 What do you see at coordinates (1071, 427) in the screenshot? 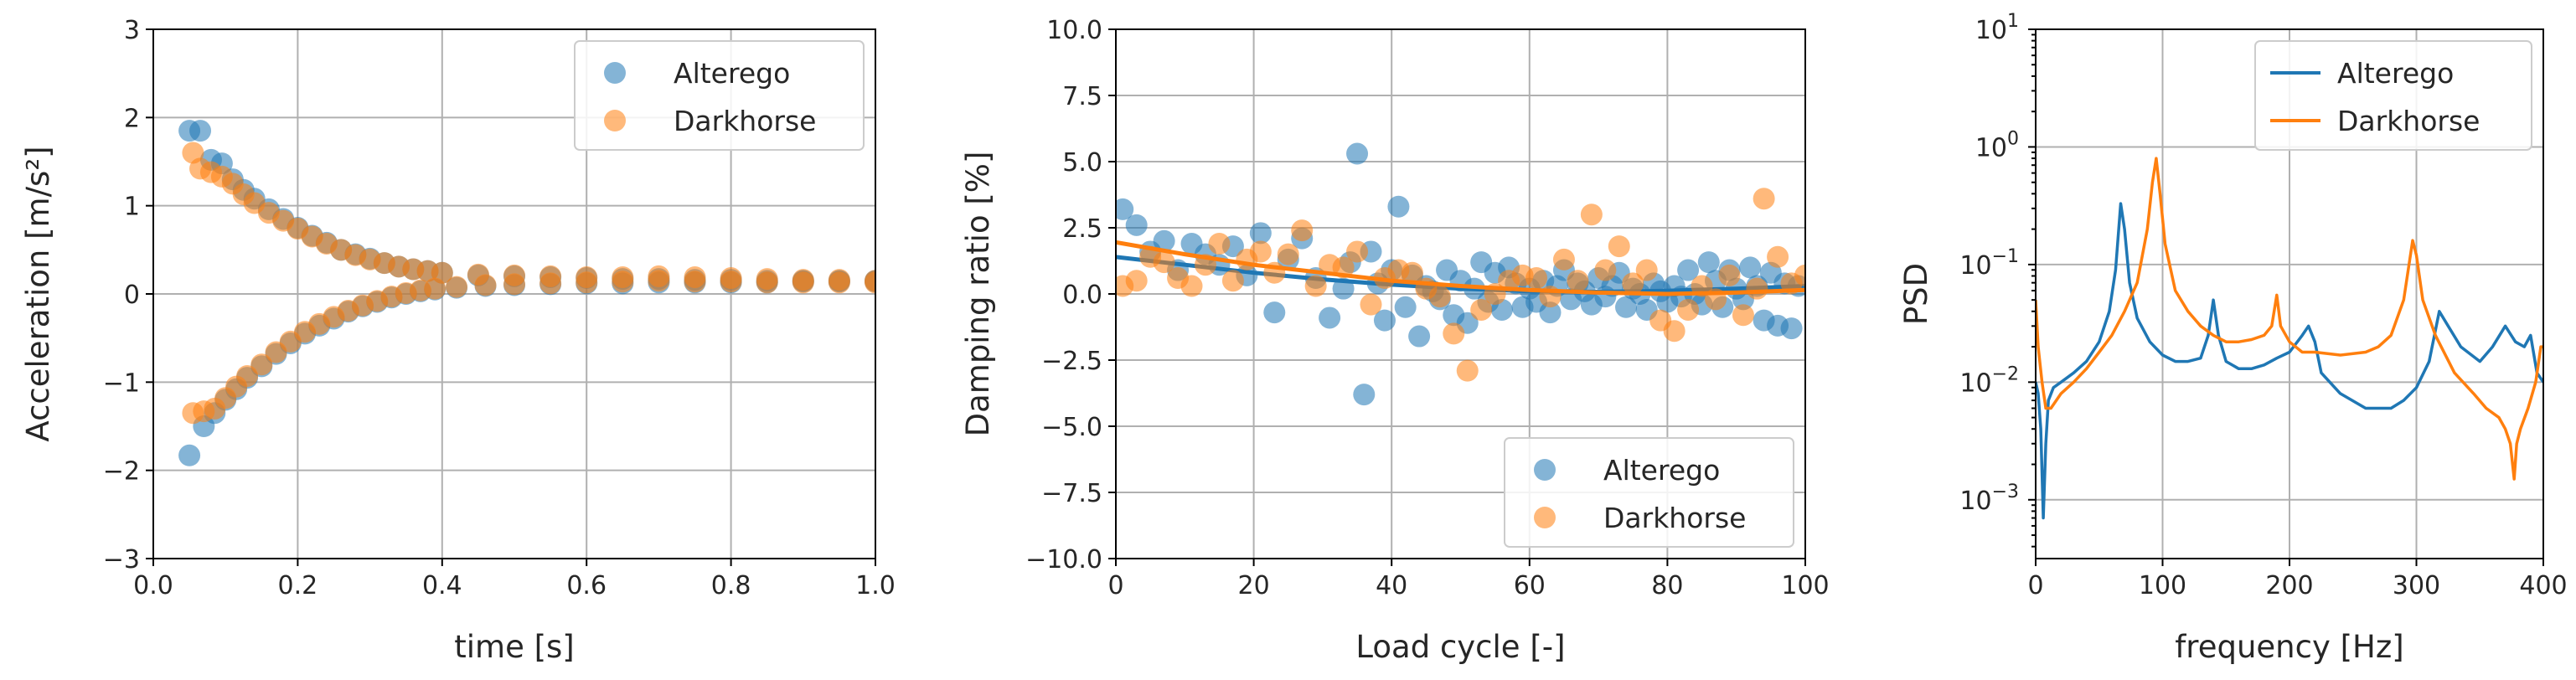
I see `damp-ytick-label: −5.0` at bounding box center [1071, 427].